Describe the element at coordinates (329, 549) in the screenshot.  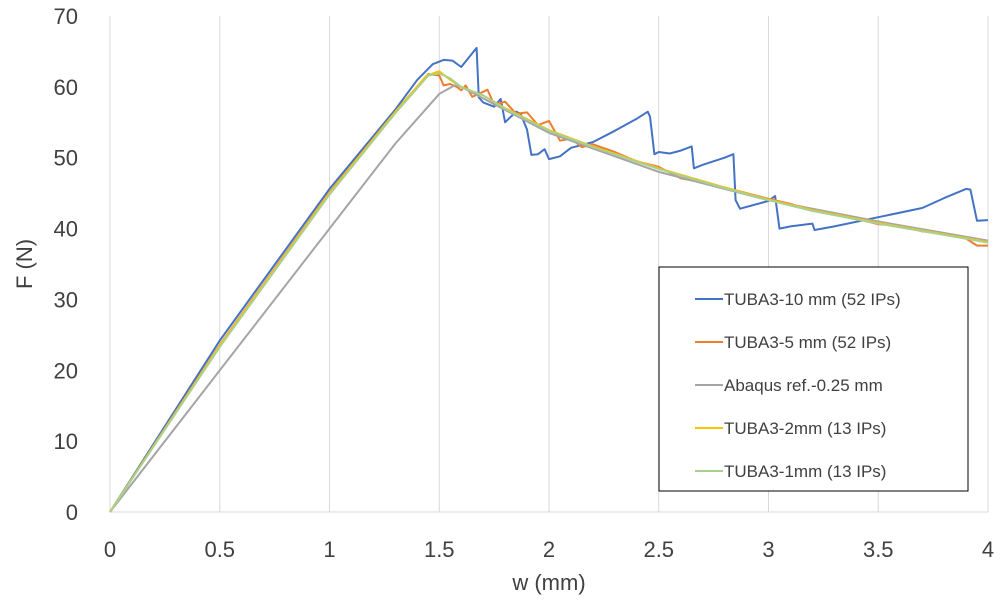
I see `x-tick-label: 1` at that location.